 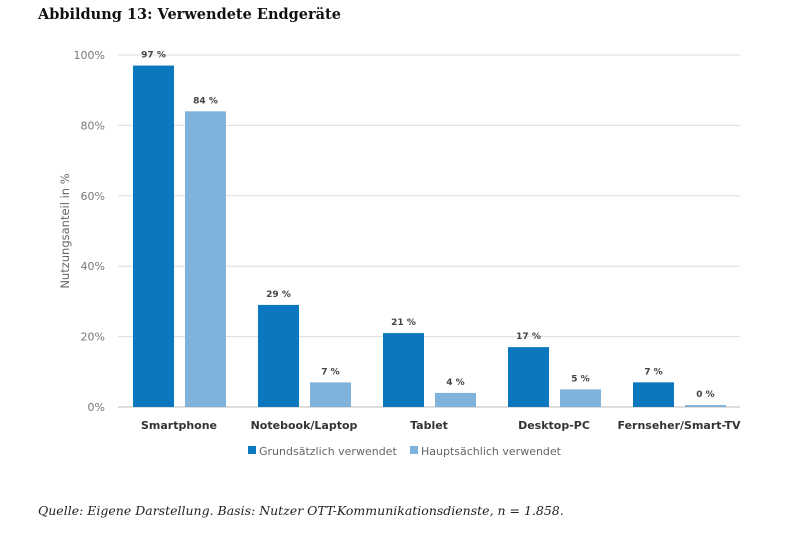 I want to click on x-tick-label: Desktop-PC, so click(x=554, y=425).